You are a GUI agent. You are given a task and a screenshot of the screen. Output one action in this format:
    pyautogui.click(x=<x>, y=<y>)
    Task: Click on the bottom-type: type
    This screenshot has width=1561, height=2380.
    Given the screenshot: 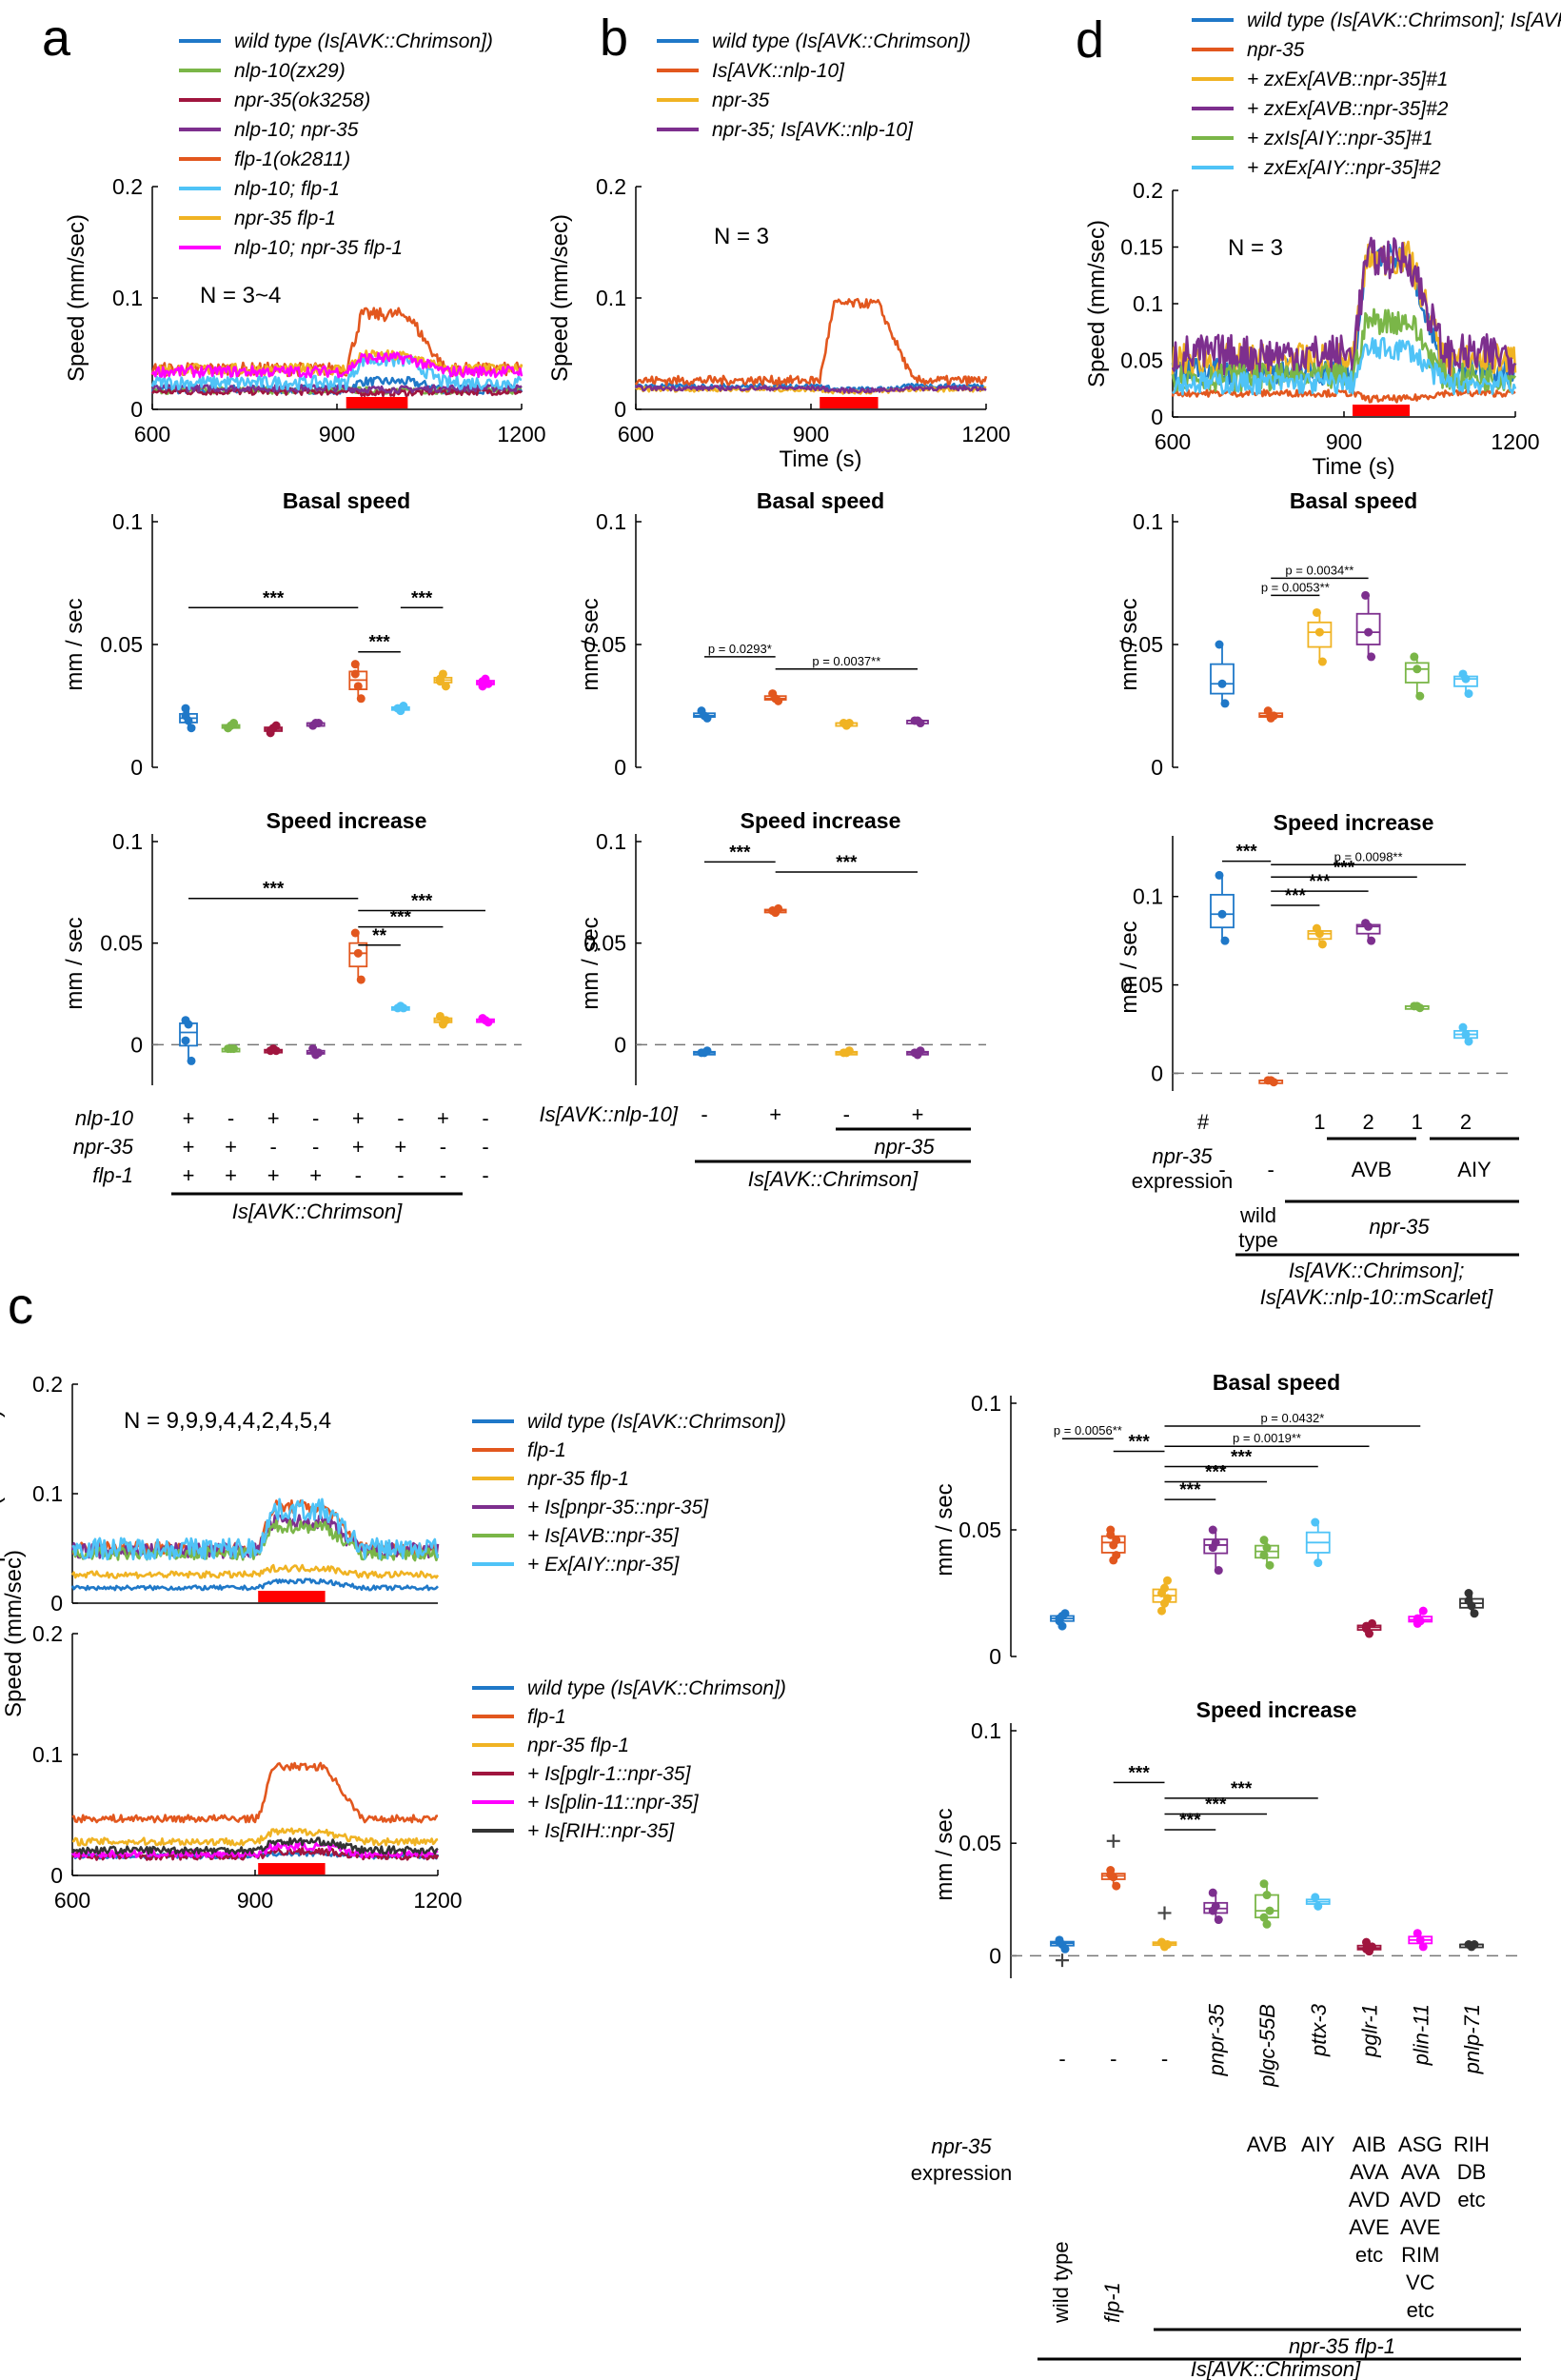 What is the action you would take?
    pyautogui.click(x=1258, y=1240)
    